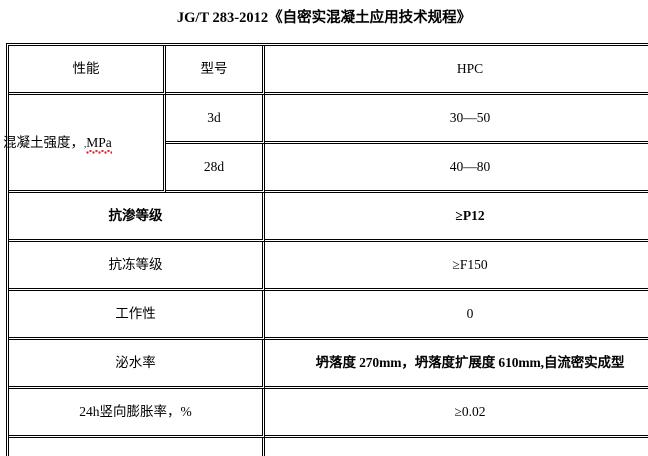  I want to click on cell-property-concrete-strength: 混凝土强度，,MPa, so click(84, 144).